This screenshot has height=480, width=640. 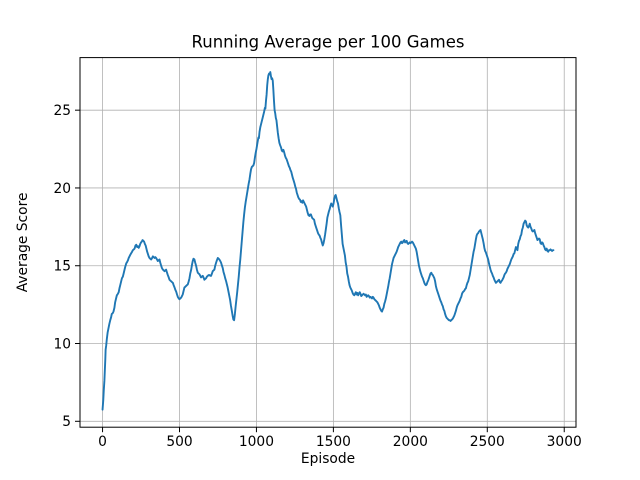 I want to click on y-tick-label: 5, so click(x=66, y=422).